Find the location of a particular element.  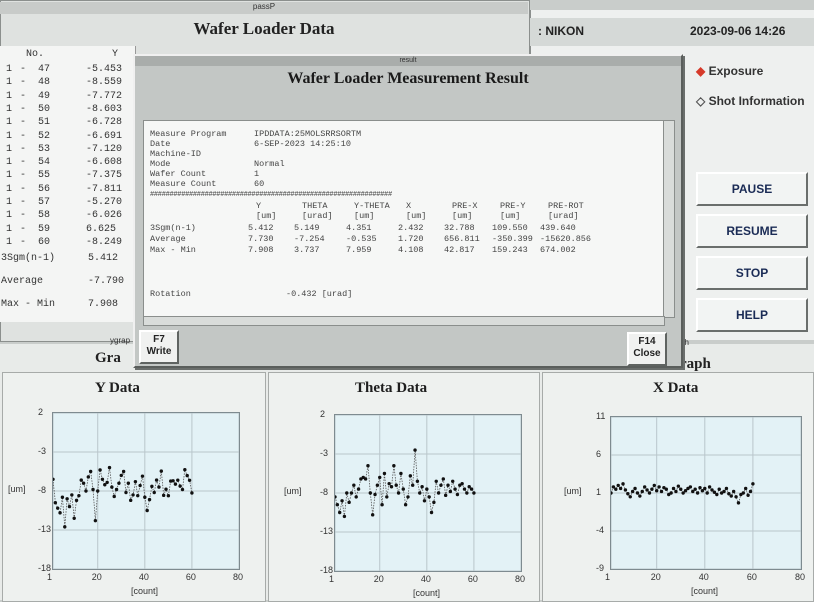

table-cell-no: 48 is located at coordinates (44, 83).